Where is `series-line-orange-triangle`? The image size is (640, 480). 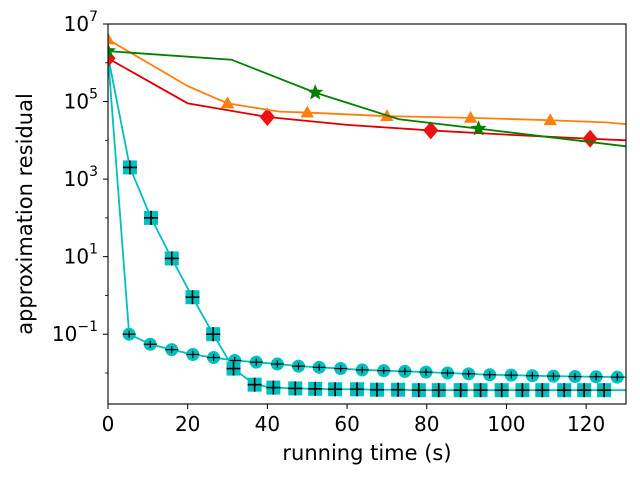
series-line-orange-triangle is located at coordinates (367, 82).